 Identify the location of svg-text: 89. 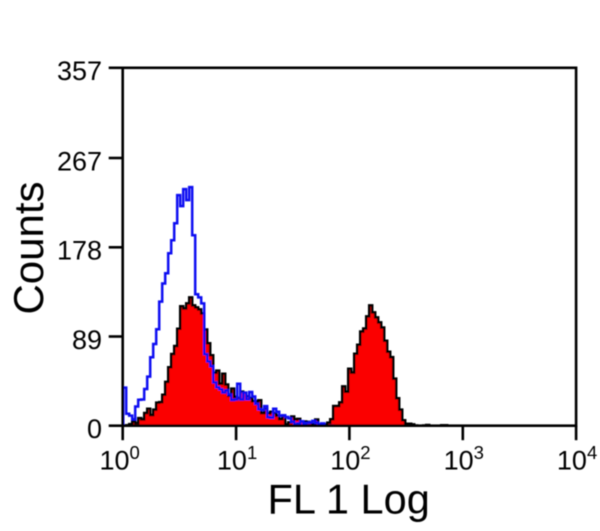
(87, 340).